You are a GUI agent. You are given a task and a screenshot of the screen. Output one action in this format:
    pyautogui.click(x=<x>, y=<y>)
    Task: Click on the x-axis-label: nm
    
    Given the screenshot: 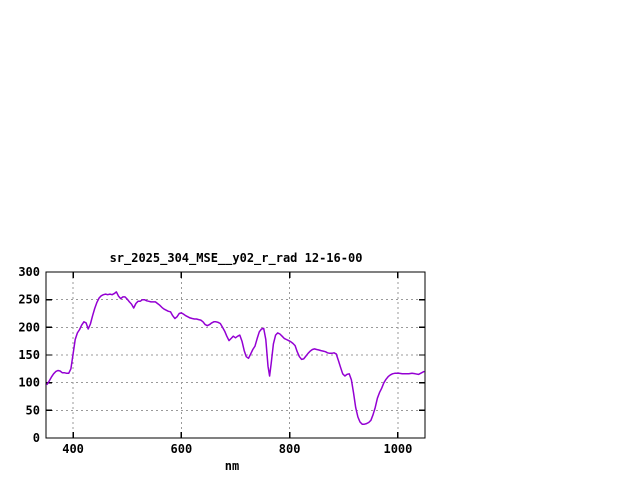 What is the action you would take?
    pyautogui.click(x=232, y=466)
    